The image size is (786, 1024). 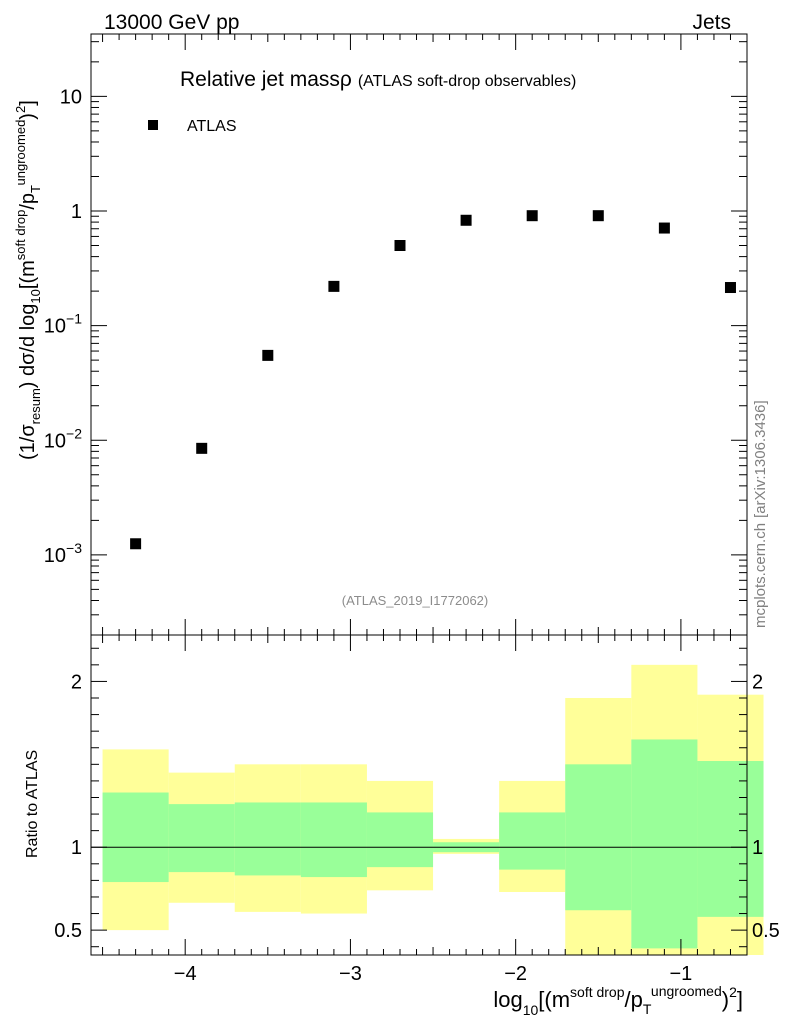 What do you see at coordinates (757, 682) in the screenshot?
I see `ratio-y-tick-label-right: 2` at bounding box center [757, 682].